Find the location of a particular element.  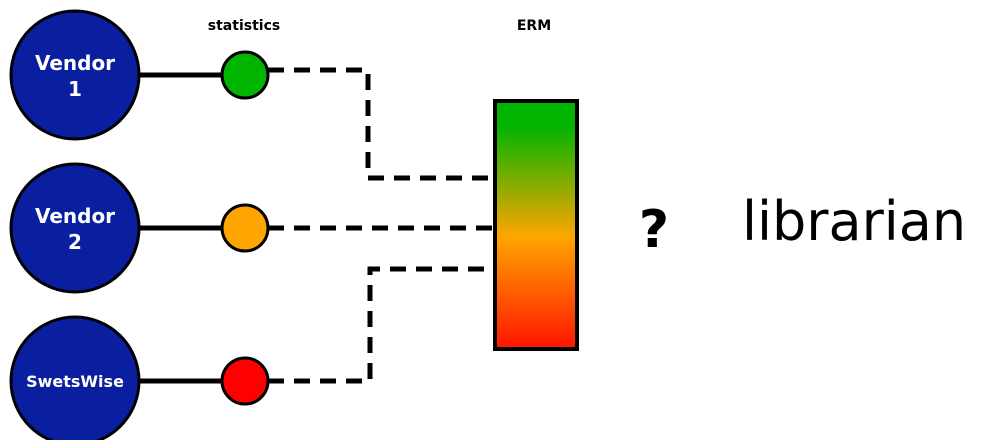

swetswise-circle is located at coordinates (75, 377).